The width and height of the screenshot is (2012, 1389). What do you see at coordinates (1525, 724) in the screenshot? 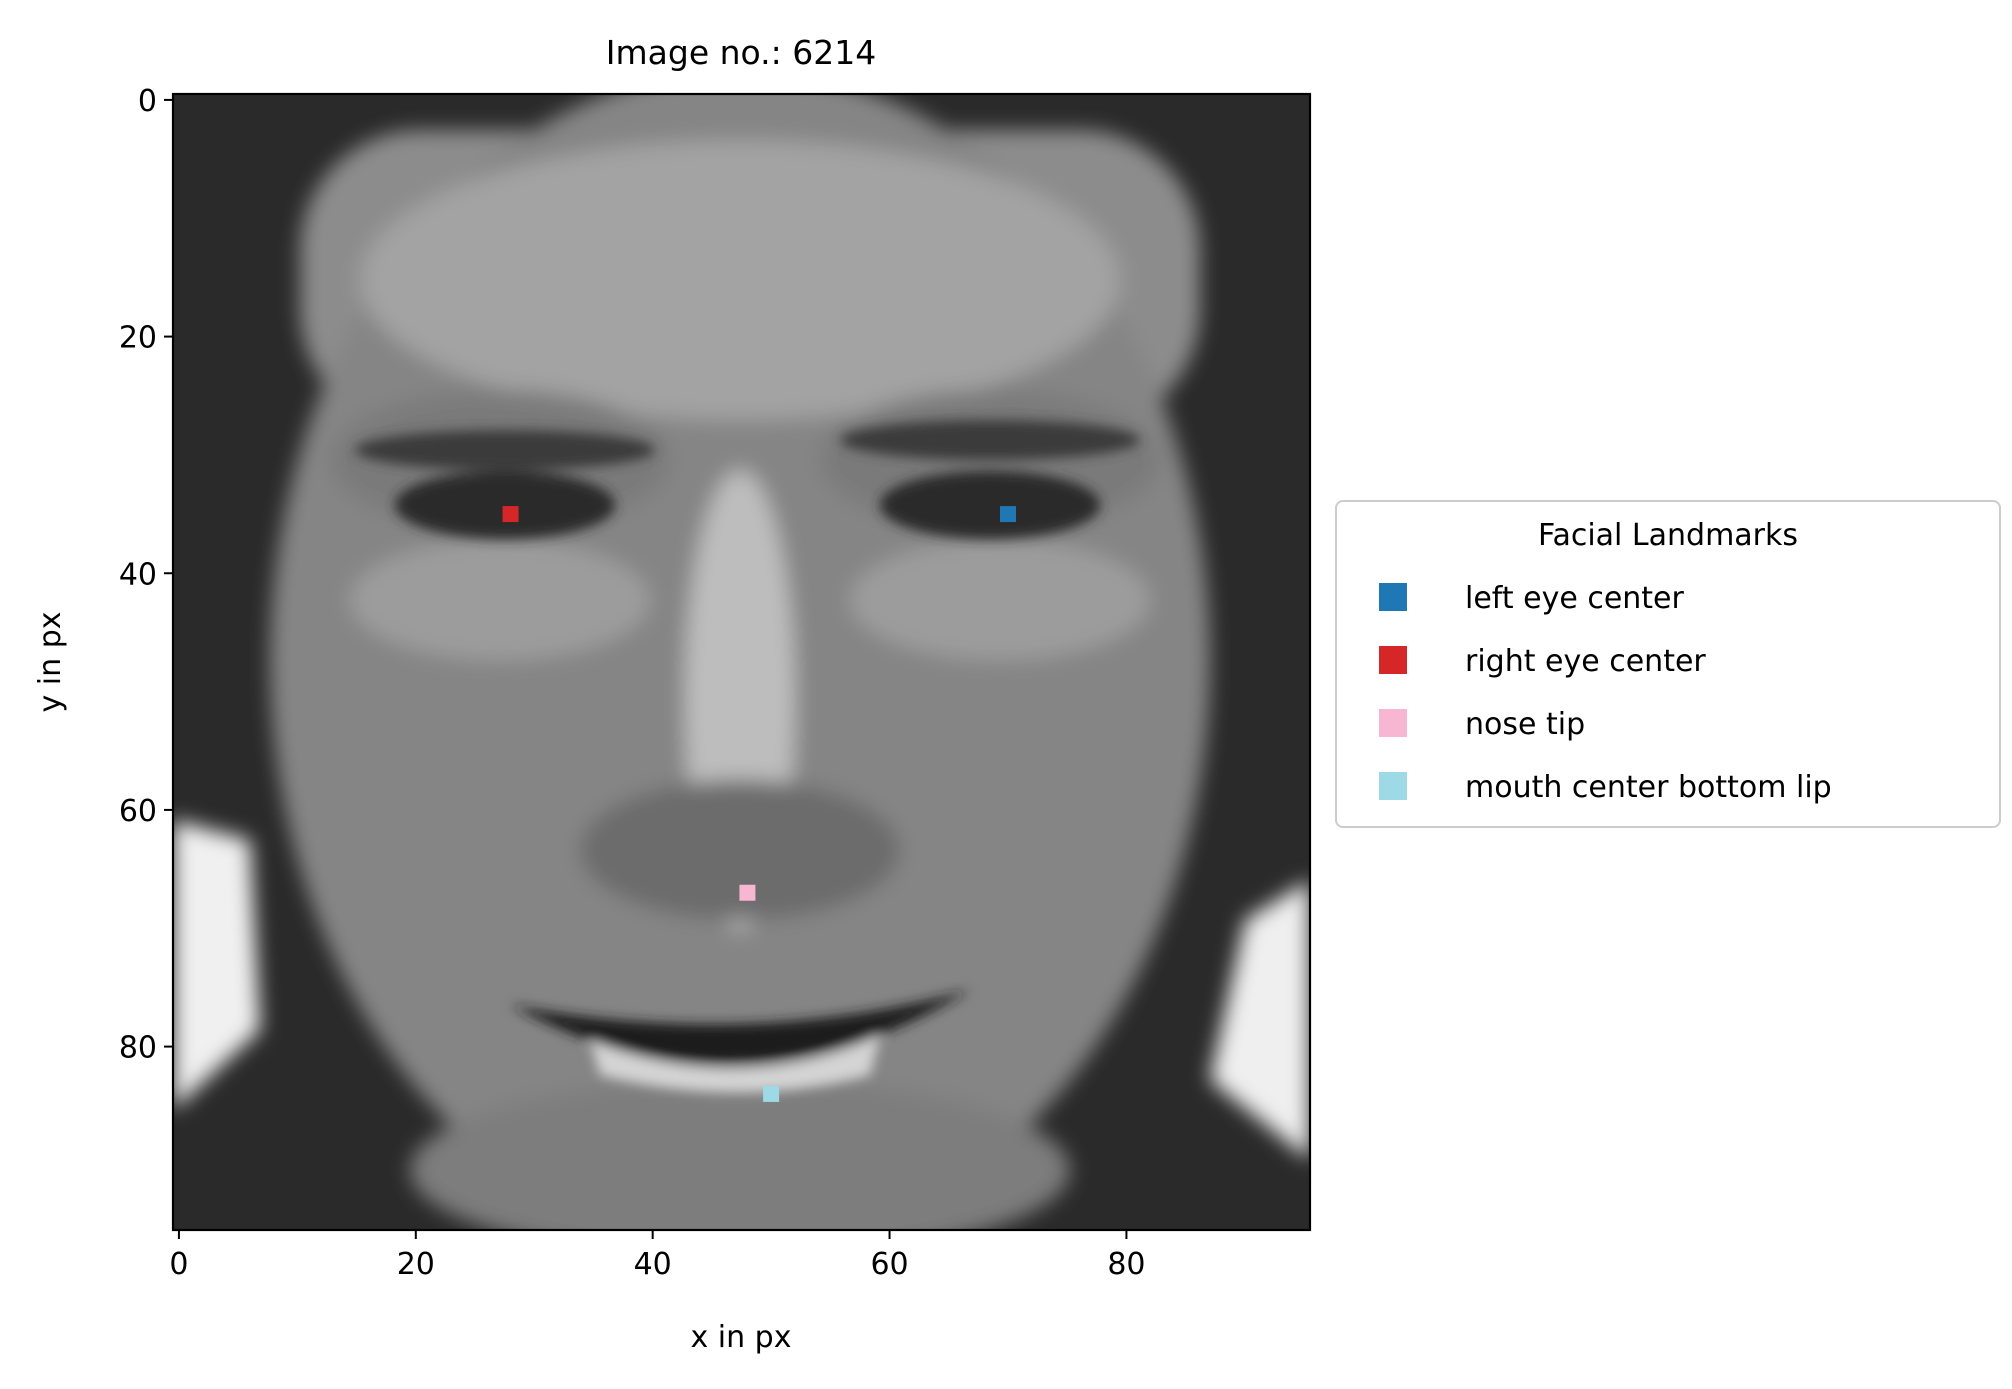
I see `legend-label: nose tip` at bounding box center [1525, 724].